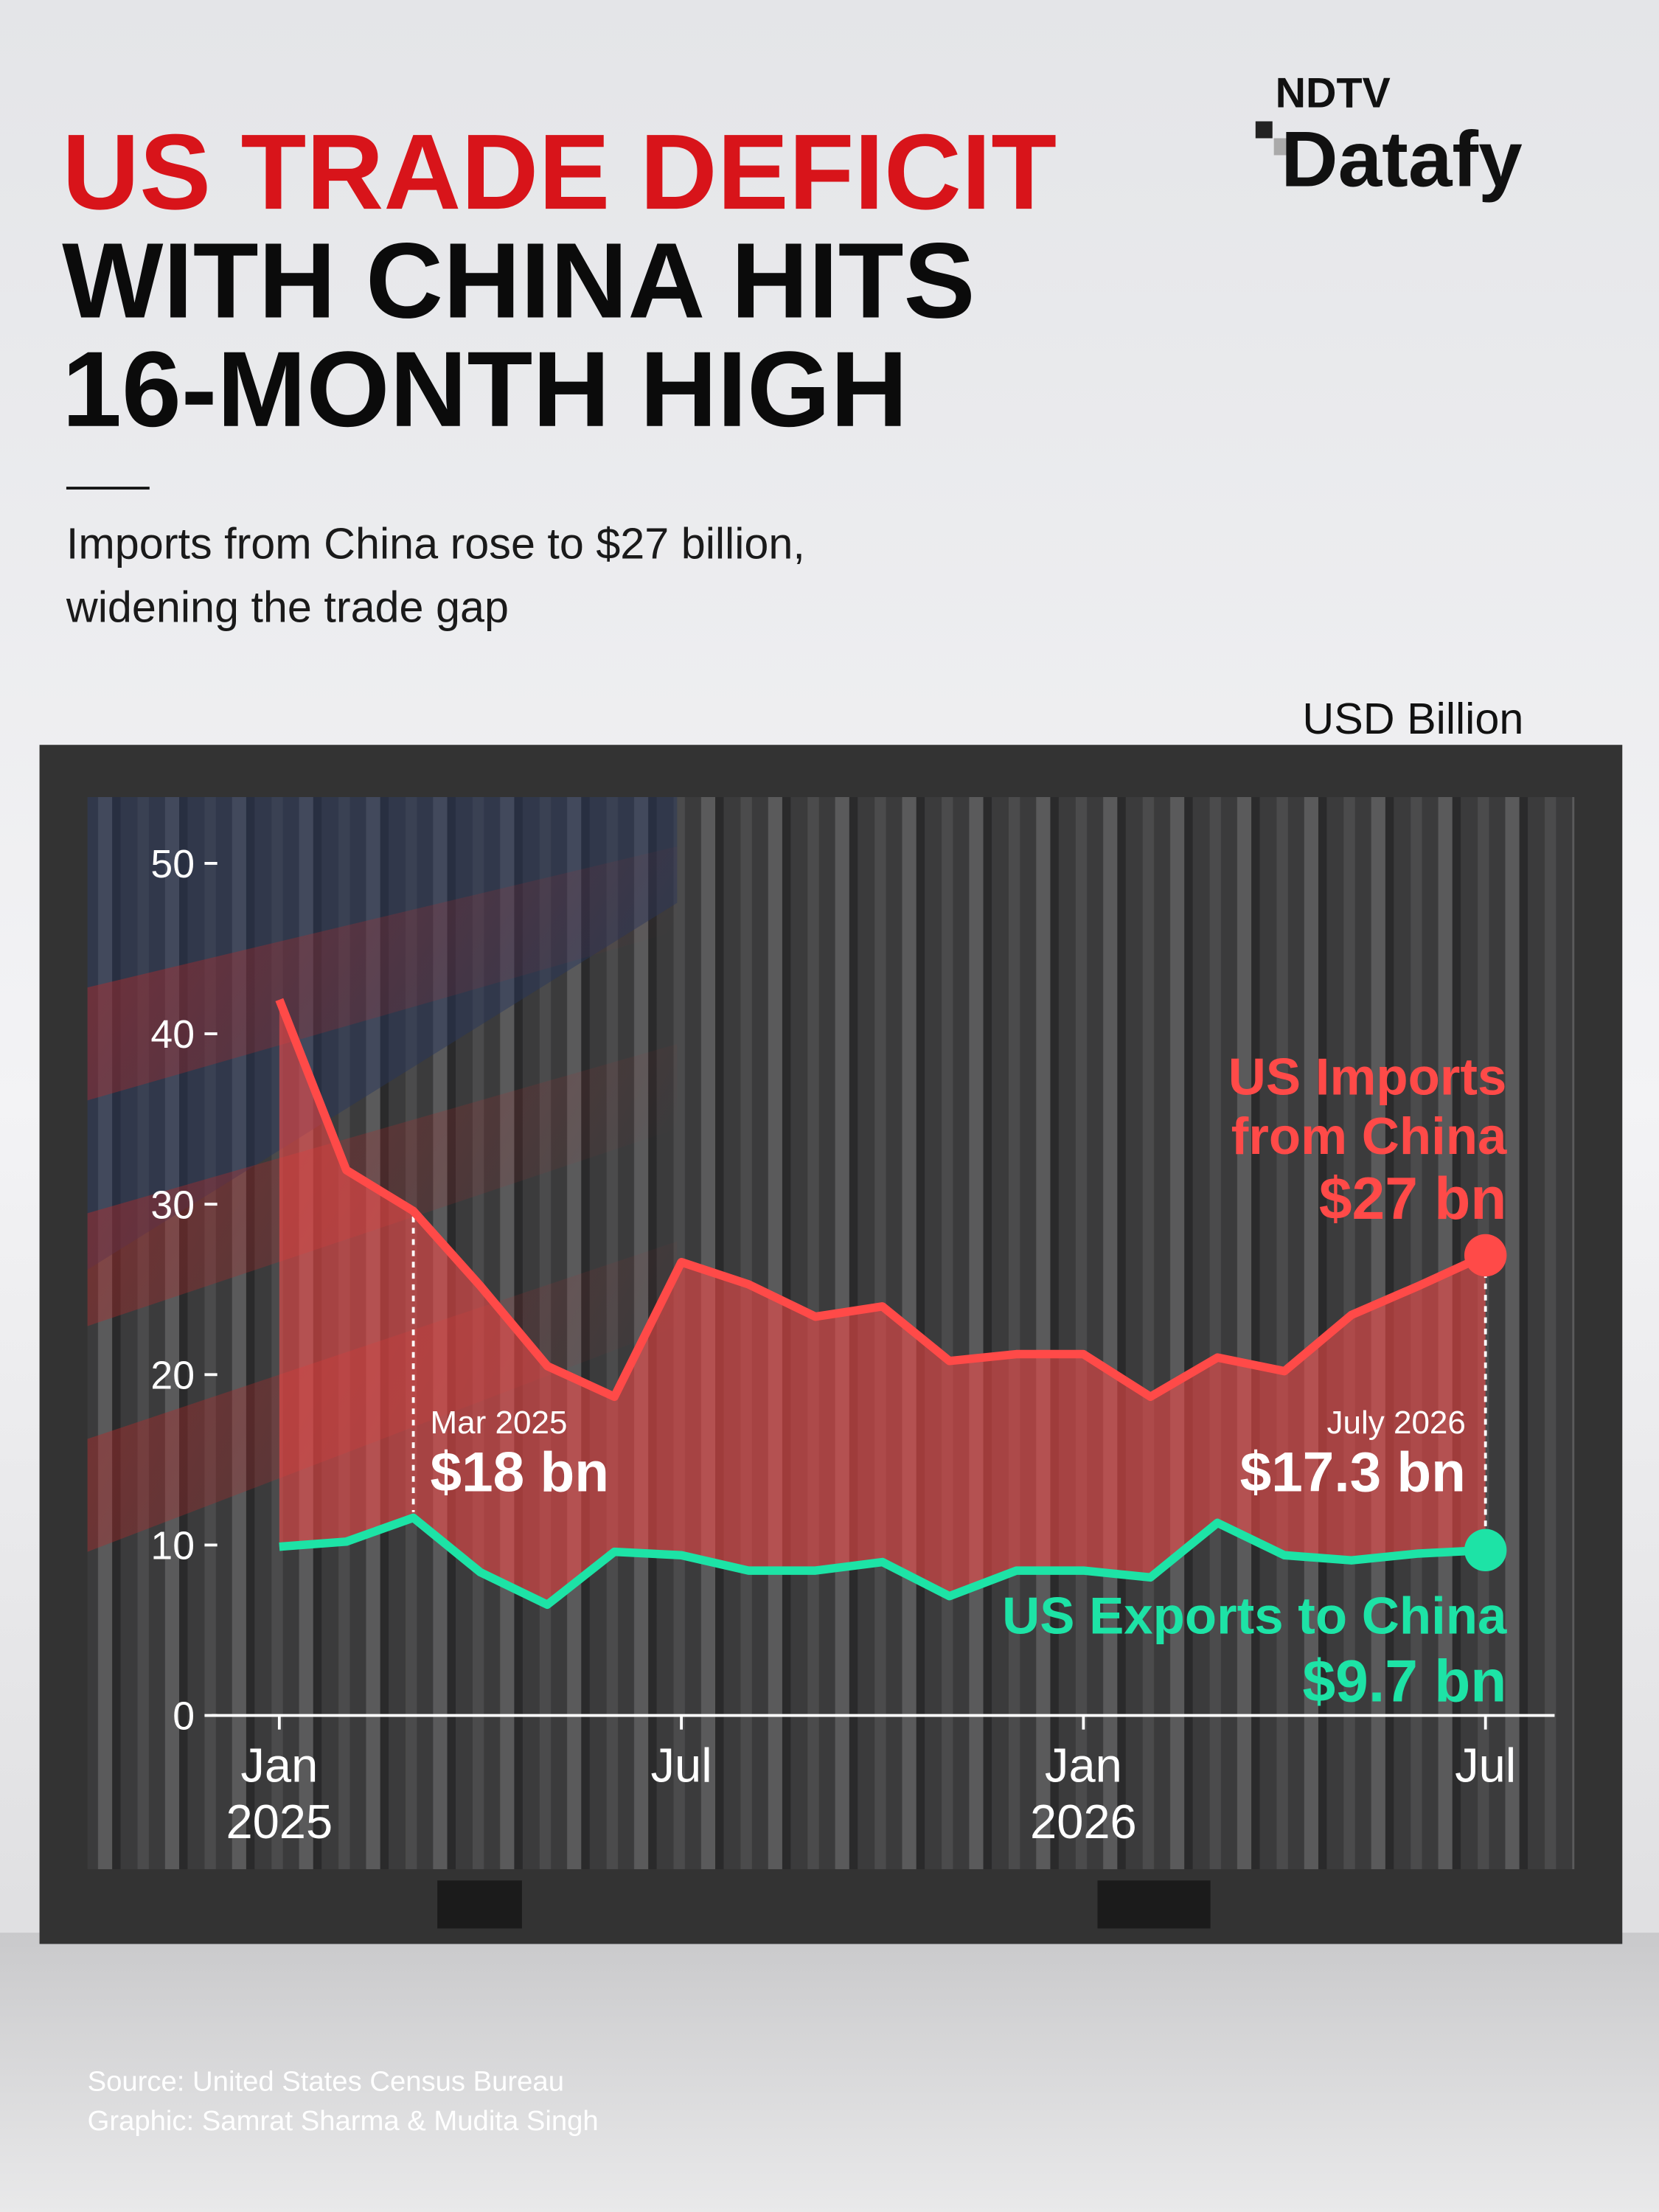 The image size is (1659, 2212). I want to click on x-tick-label: Jan 2026, so click(1083, 1793).